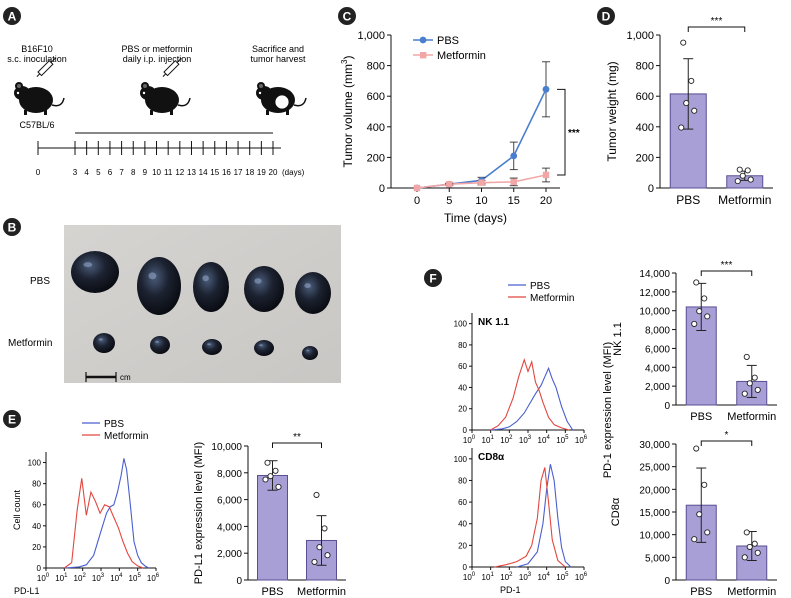 This screenshot has width=791, height=598. I want to click on x-tick-label: 10¹, so click(61, 578).